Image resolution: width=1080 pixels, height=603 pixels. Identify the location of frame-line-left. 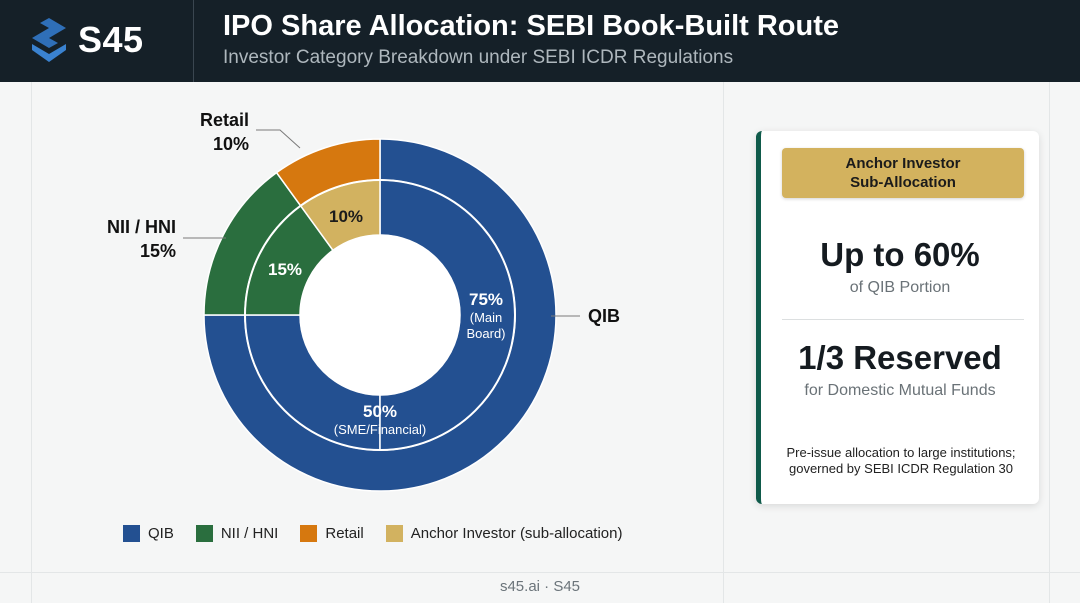
(31, 342).